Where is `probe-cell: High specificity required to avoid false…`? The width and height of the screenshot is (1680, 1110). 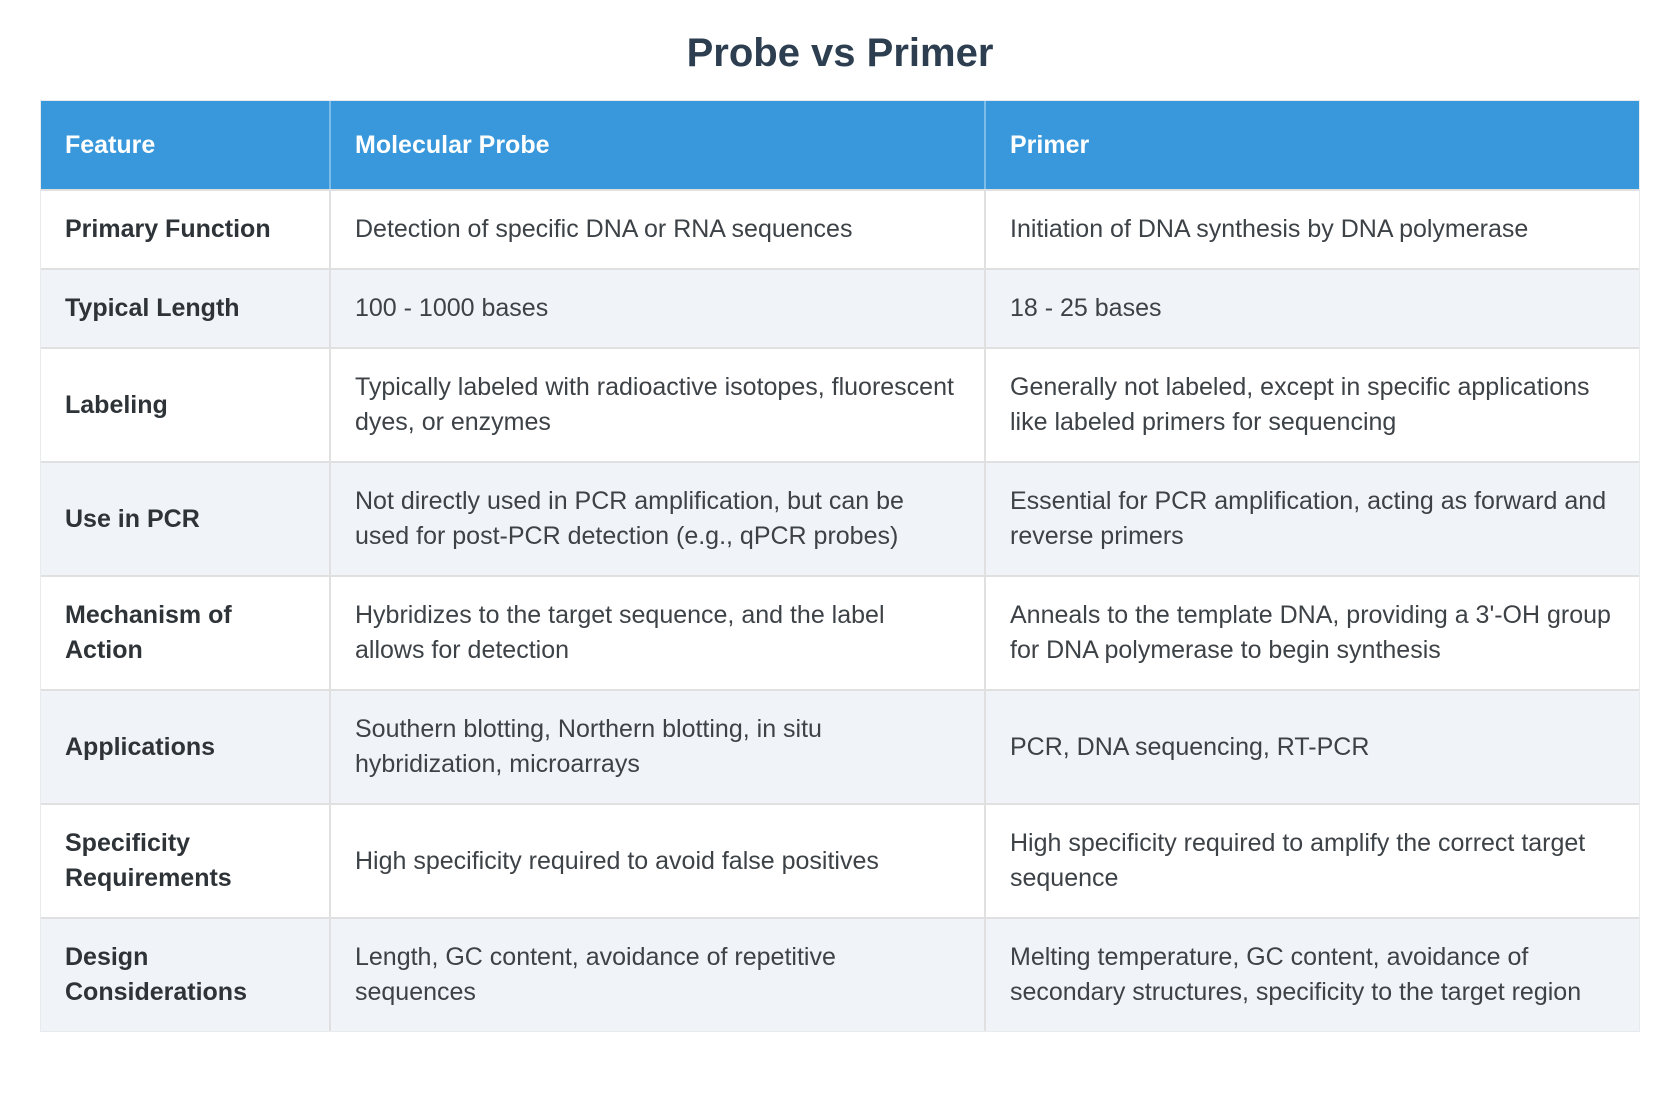 probe-cell: High specificity required to avoid false… is located at coordinates (656, 861).